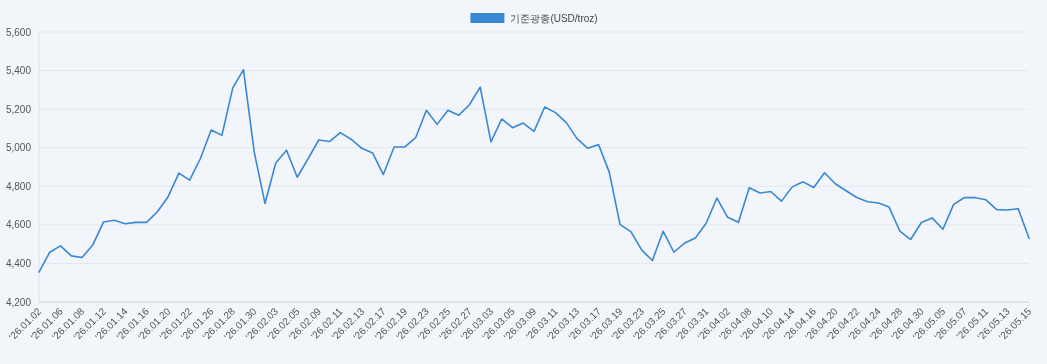  What do you see at coordinates (18, 109) in the screenshot?
I see `y-tick-label: 5,200` at bounding box center [18, 109].